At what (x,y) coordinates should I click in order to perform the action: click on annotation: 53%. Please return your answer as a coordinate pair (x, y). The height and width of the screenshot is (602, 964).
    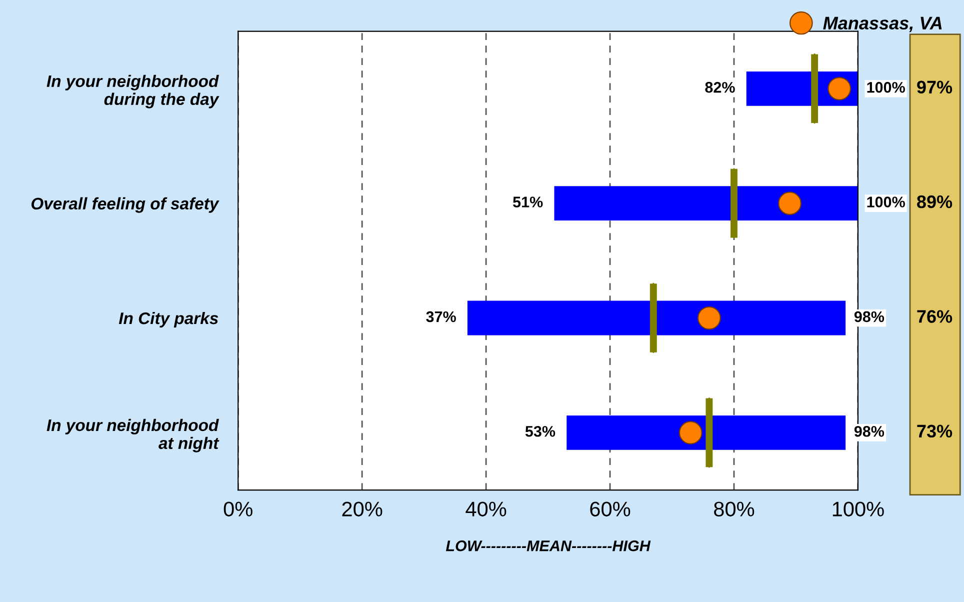
    Looking at the image, I should click on (540, 431).